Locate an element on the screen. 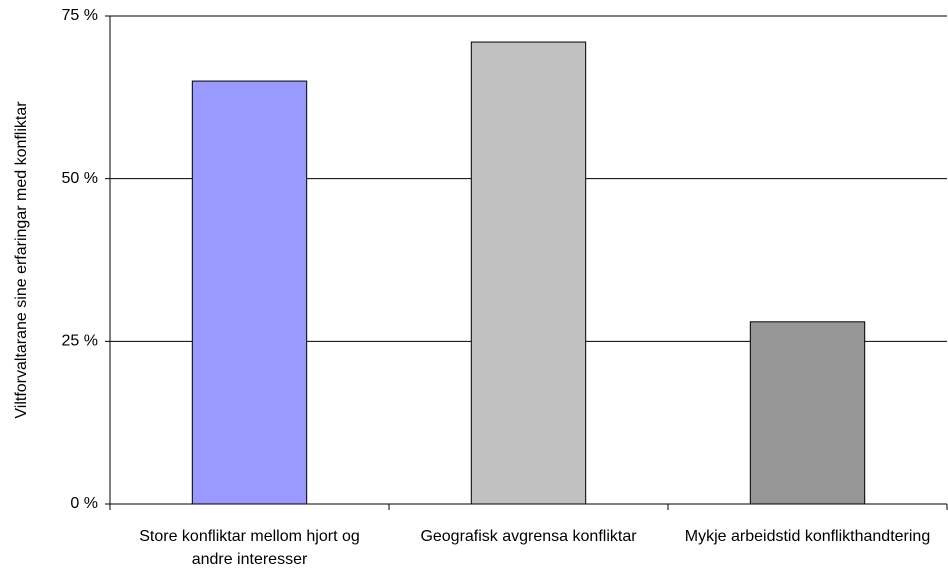  y-tick-label: 50 % is located at coordinates (80, 178).